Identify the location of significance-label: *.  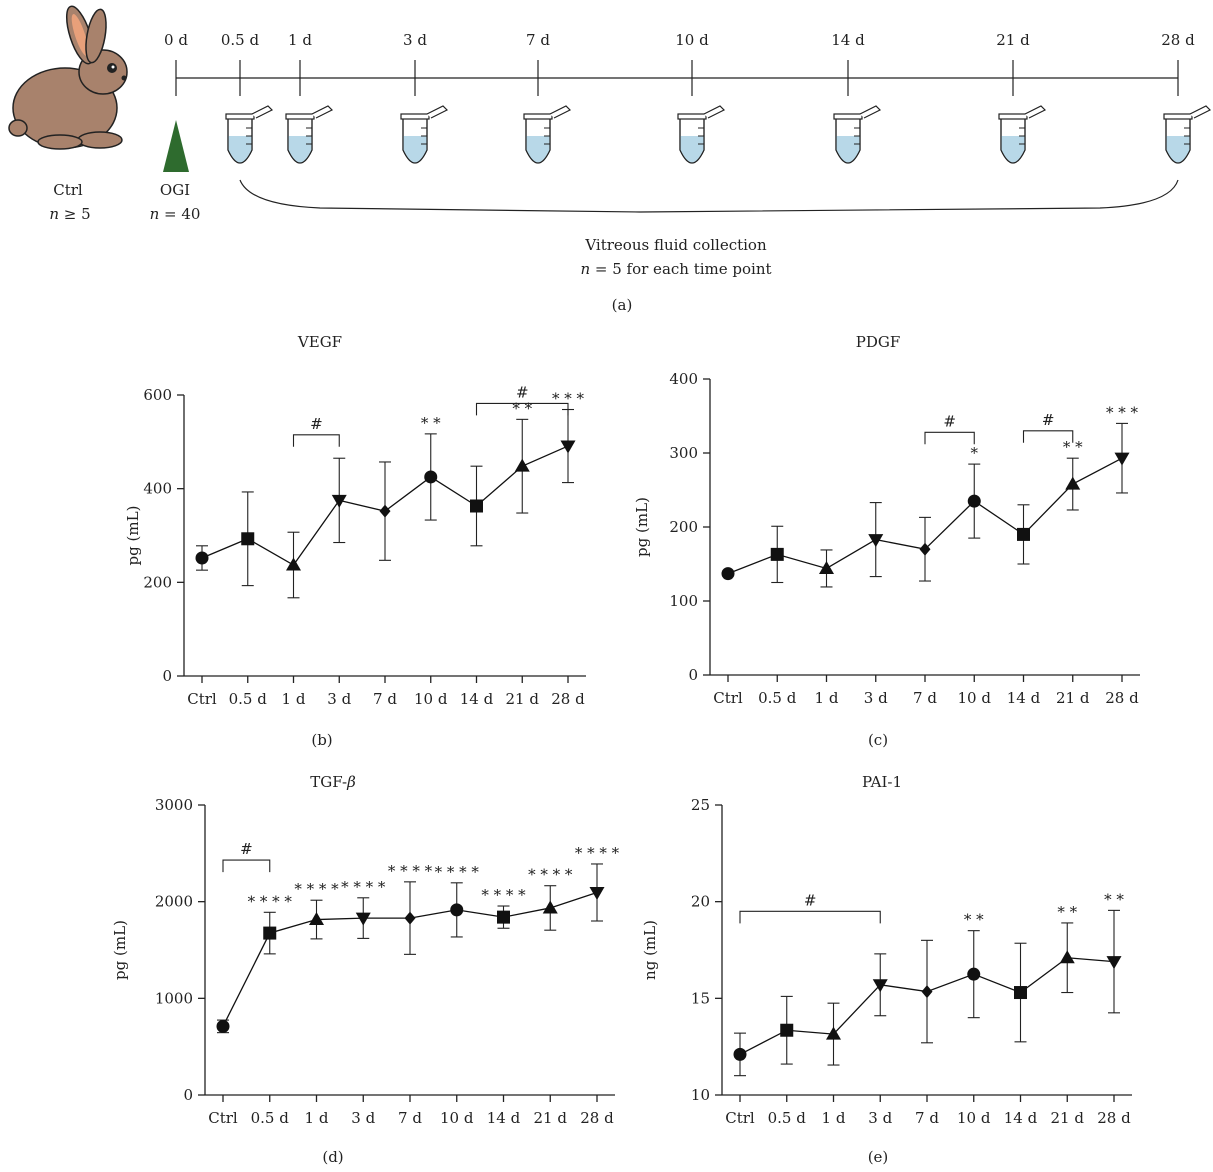
(975, 453).